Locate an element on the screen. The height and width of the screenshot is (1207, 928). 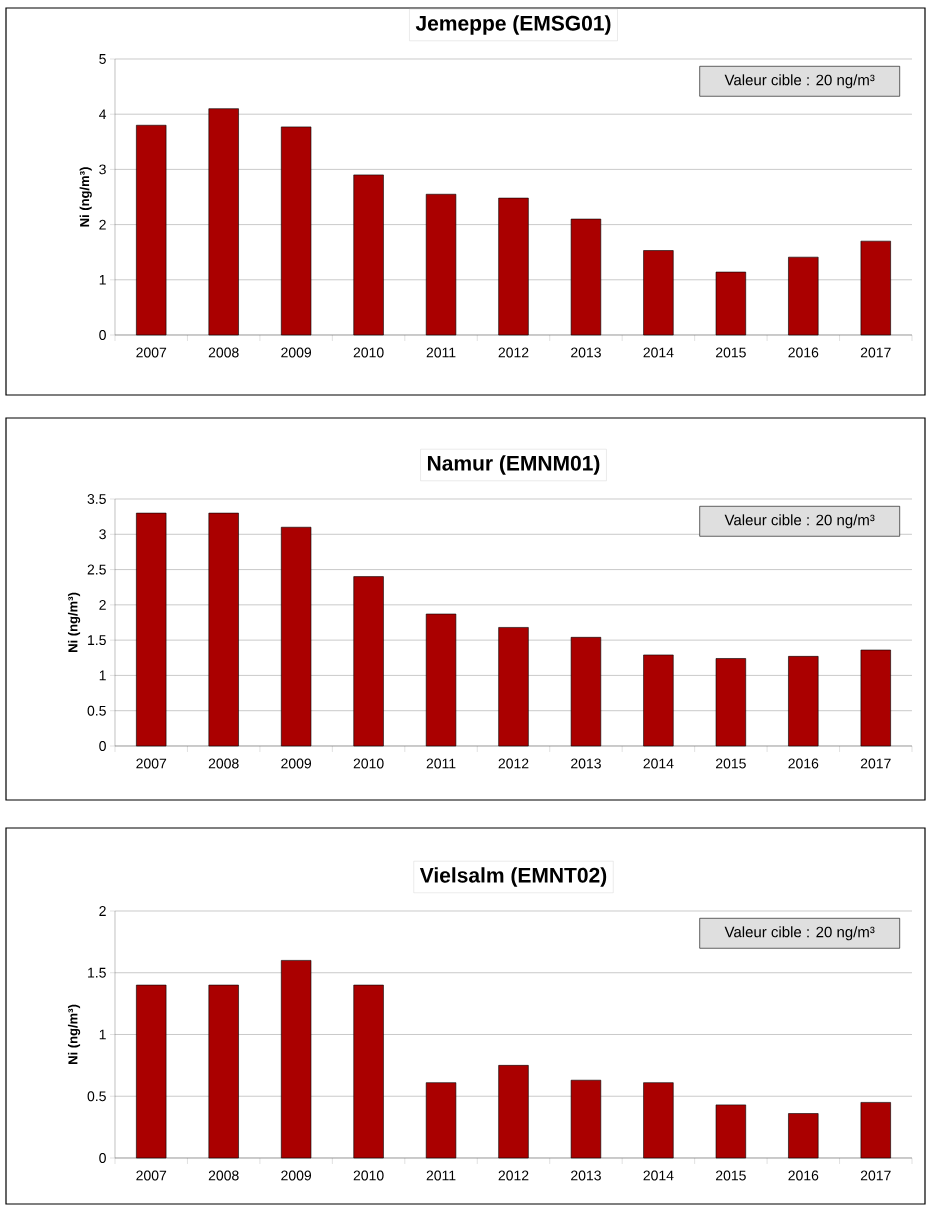
y-tick-label: 4 is located at coordinates (102, 114).